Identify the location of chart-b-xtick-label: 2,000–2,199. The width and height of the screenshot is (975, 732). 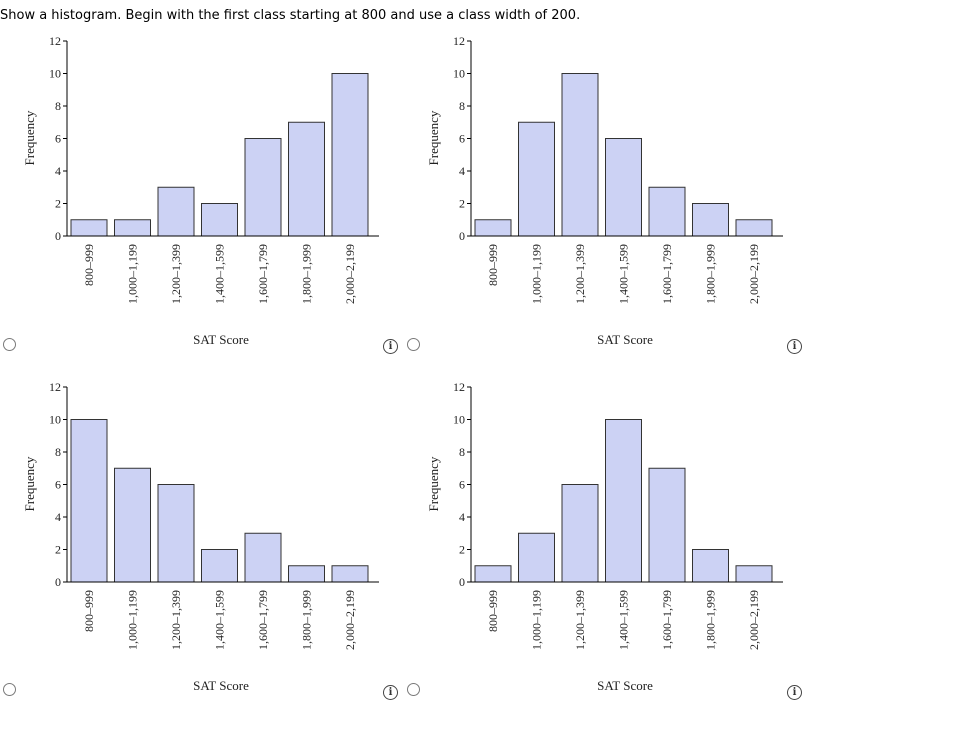
(754, 274).